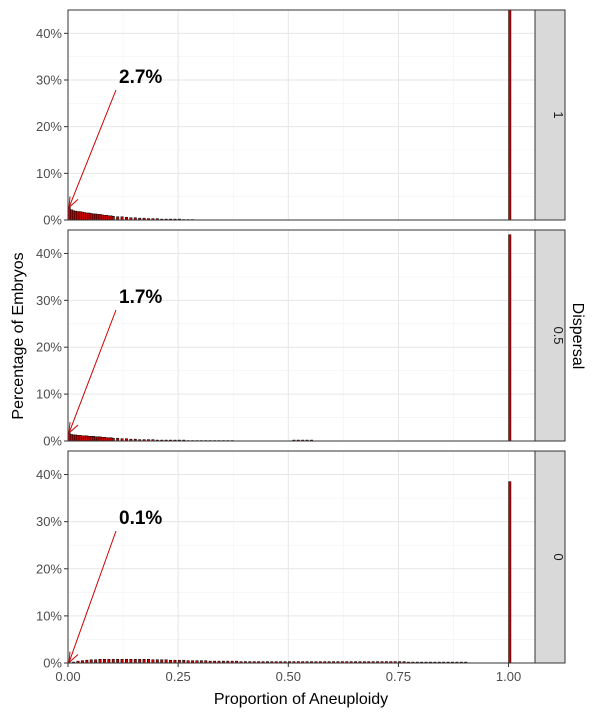 This screenshot has height=717, width=597. What do you see at coordinates (558, 335) in the screenshot?
I see `facet-strip-label: 0.5` at bounding box center [558, 335].